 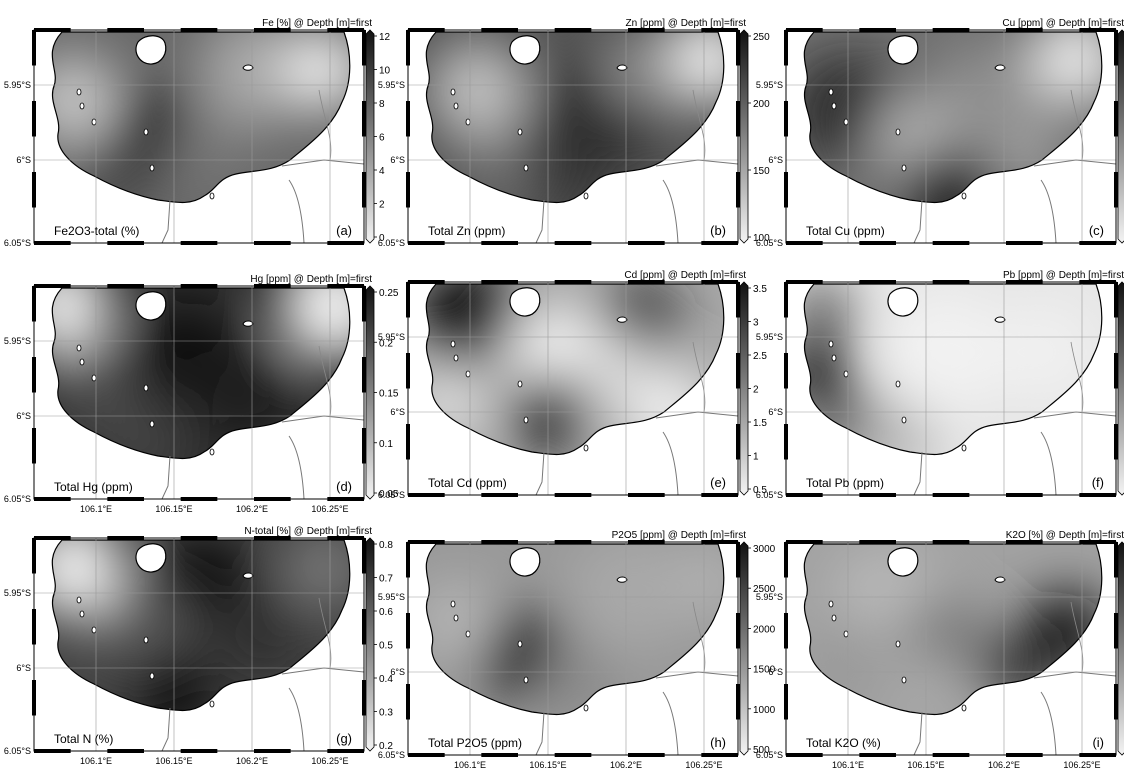 What do you see at coordinates (547, 765) in the screenshot?
I see `longitude-label: 106.15°E` at bounding box center [547, 765].